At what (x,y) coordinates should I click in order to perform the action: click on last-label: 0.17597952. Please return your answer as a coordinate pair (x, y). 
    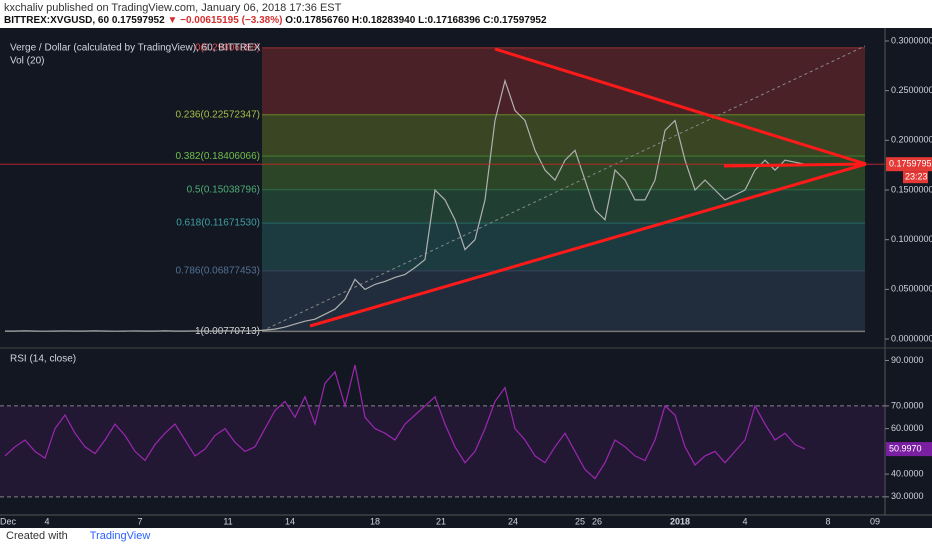
    Looking at the image, I should click on (910, 164).